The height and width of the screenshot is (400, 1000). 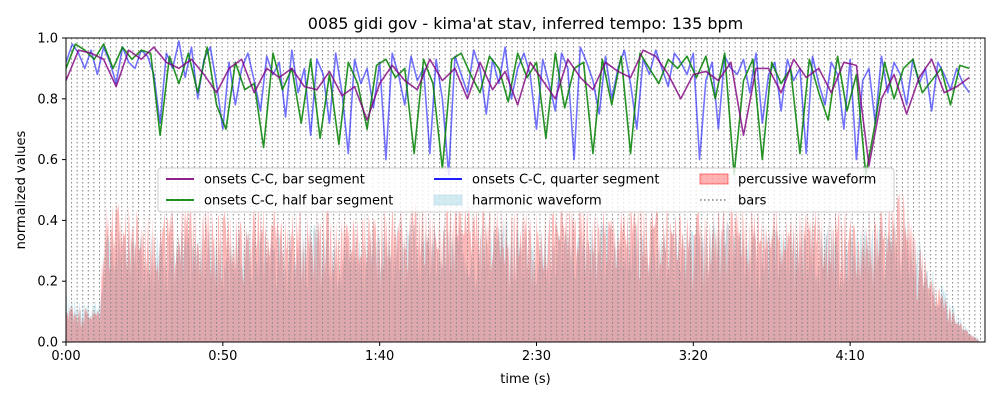 I want to click on legend-label: onsets C-C, quarter segment, so click(x=565, y=180).